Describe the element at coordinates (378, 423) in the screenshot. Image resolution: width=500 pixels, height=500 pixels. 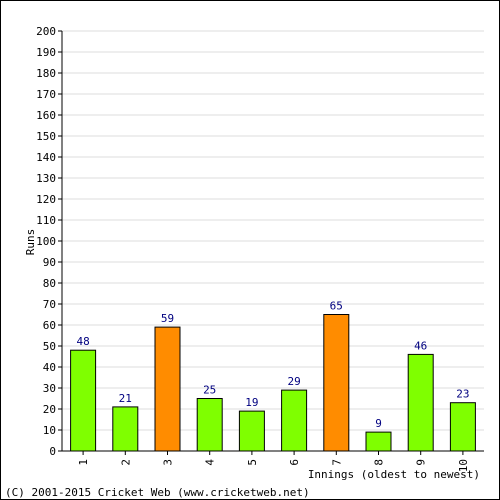
I see `bar-value-label: 9` at that location.